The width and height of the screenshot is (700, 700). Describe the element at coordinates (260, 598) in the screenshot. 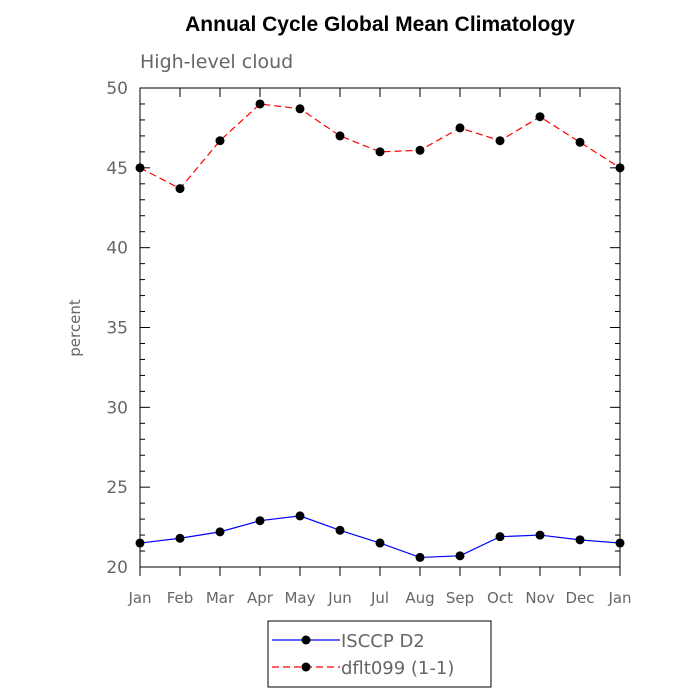

I see `x-tick-label: Apr` at that location.